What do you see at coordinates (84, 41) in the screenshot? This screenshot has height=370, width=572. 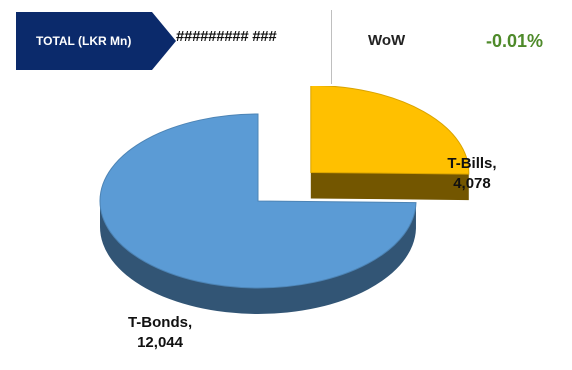 I see `total-label: TOTAL (LKR Mn)` at bounding box center [84, 41].